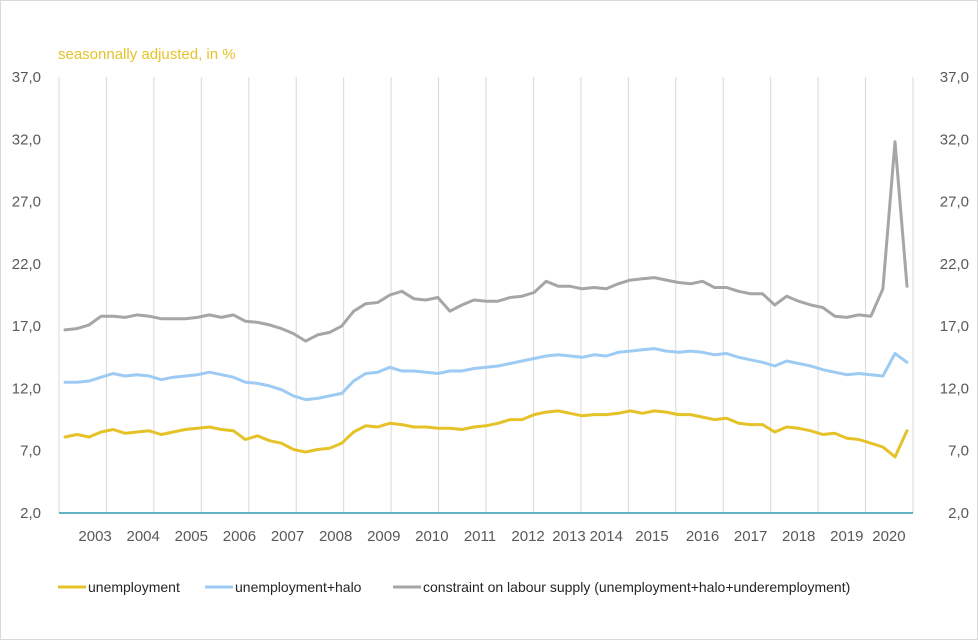 The width and height of the screenshot is (978, 641). I want to click on x-tick-label: 2013, so click(568, 536).